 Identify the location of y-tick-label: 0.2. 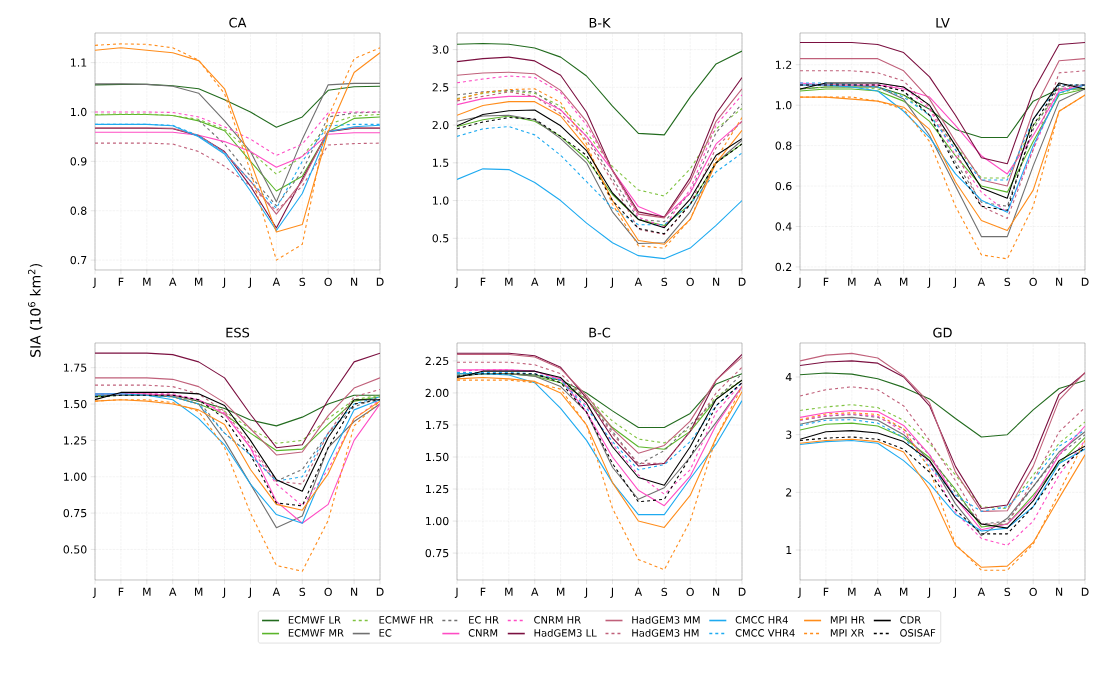
(783, 267).